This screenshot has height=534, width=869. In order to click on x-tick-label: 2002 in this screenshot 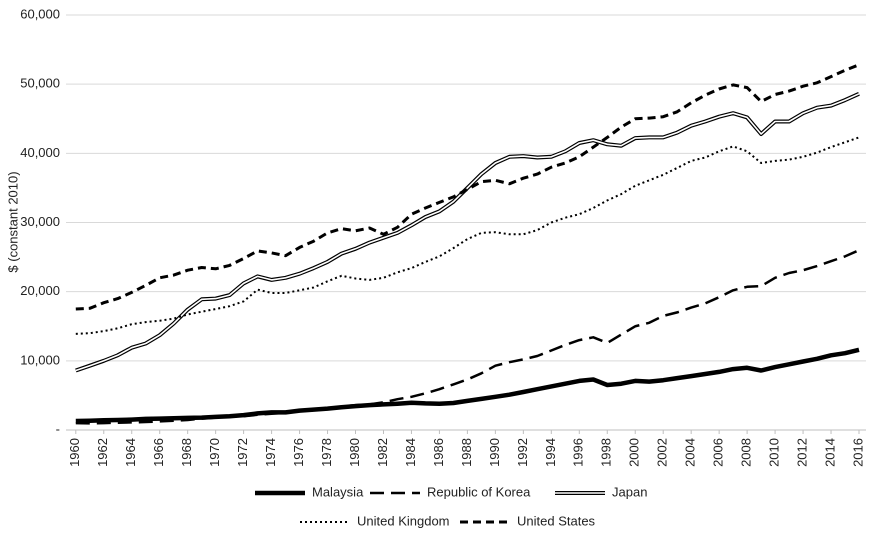, I will do `click(662, 452)`.